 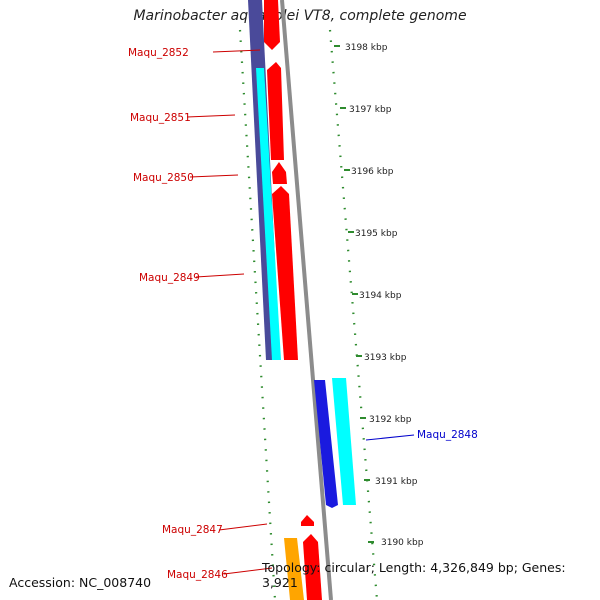 I want to click on scale-tick-label: 3190 kbp, so click(x=402, y=543).